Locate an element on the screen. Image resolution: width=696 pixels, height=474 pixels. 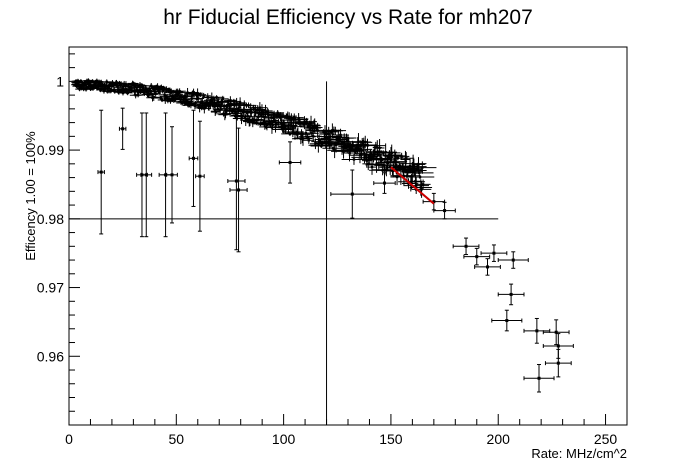
x-tick-label: 50 is located at coordinates (177, 439).